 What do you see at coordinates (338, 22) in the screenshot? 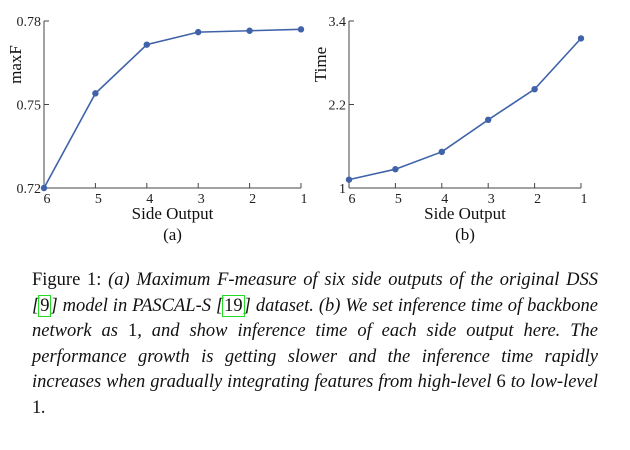
I see `y-tick-label: 3.4` at bounding box center [338, 22].